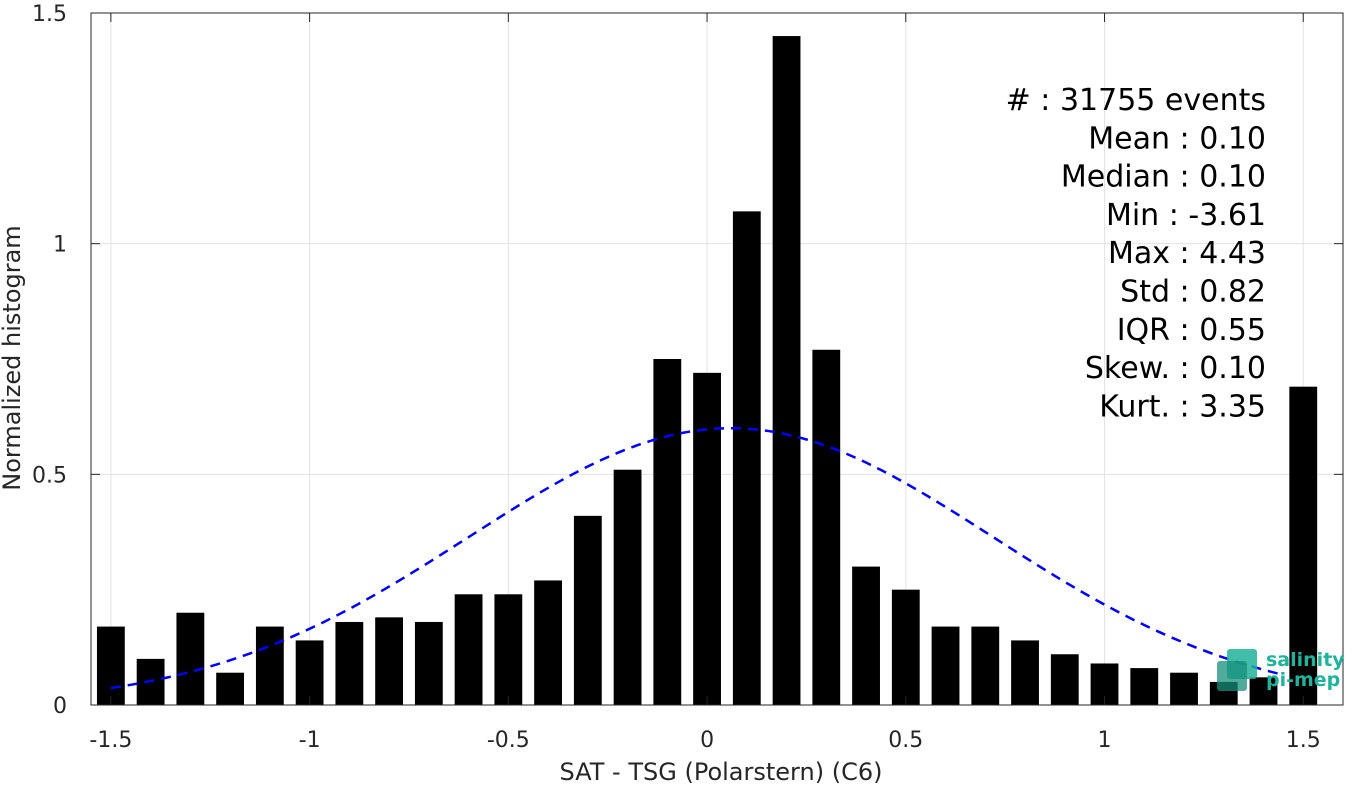 This screenshot has height=785, width=1367. I want to click on x-tick-label-0: -1.5, so click(110, 740).